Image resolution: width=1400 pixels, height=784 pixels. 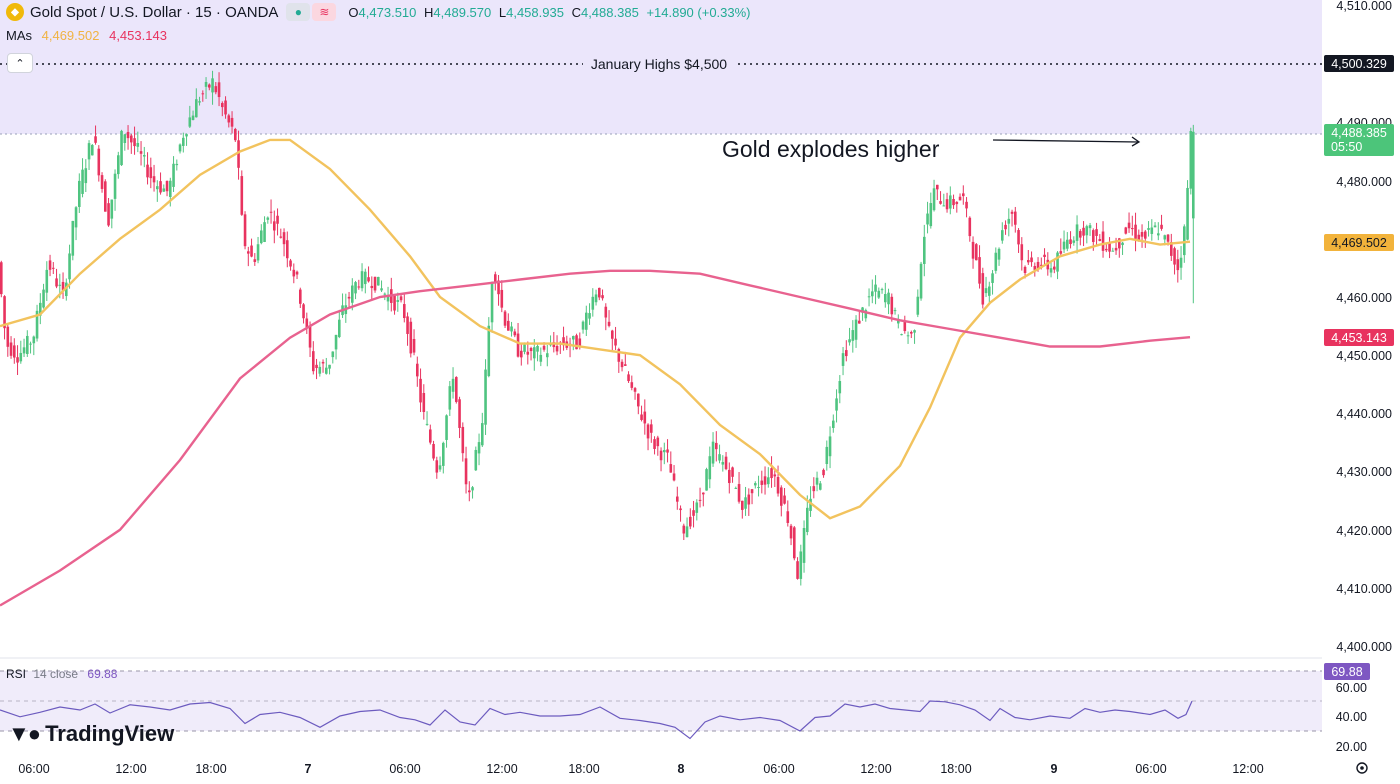 What do you see at coordinates (1346, 147) in the screenshot?
I see `countdown-text: 05:50` at bounding box center [1346, 147].